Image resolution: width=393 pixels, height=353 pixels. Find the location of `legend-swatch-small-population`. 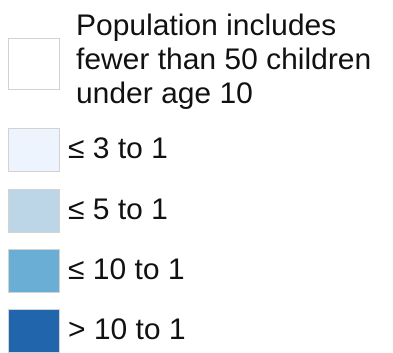

legend-swatch-small-population is located at coordinates (34, 64).